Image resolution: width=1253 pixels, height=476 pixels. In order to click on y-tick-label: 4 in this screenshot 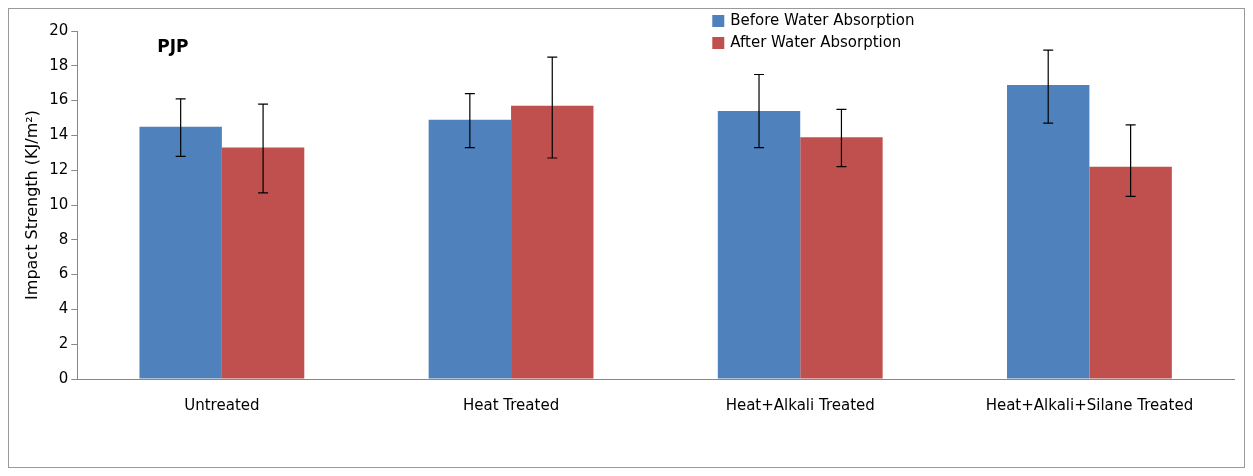, I will do `click(63, 308)`.